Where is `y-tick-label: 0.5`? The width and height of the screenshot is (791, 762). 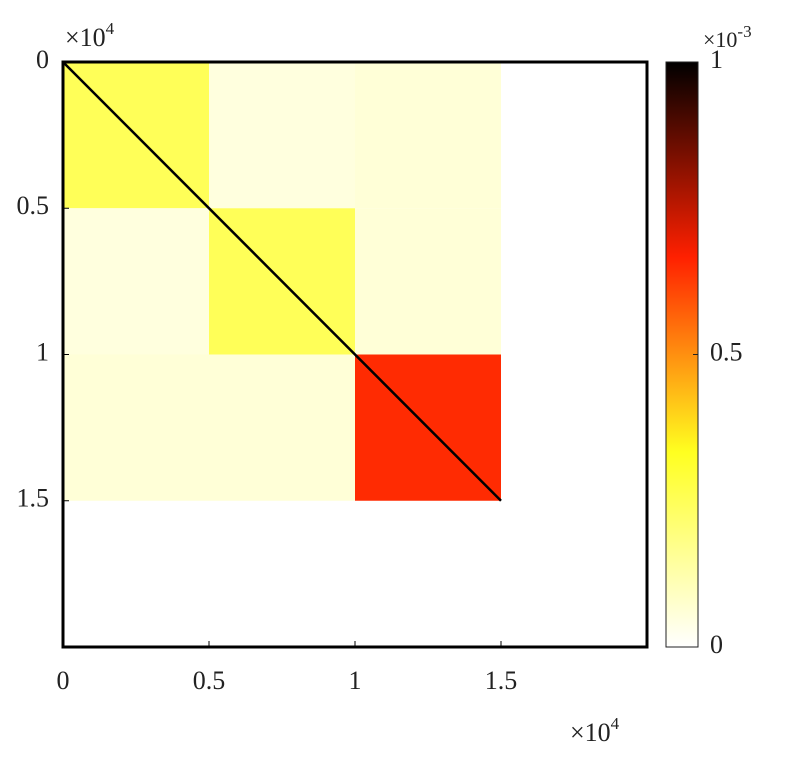 y-tick-label: 0.5 is located at coordinates (33, 205).